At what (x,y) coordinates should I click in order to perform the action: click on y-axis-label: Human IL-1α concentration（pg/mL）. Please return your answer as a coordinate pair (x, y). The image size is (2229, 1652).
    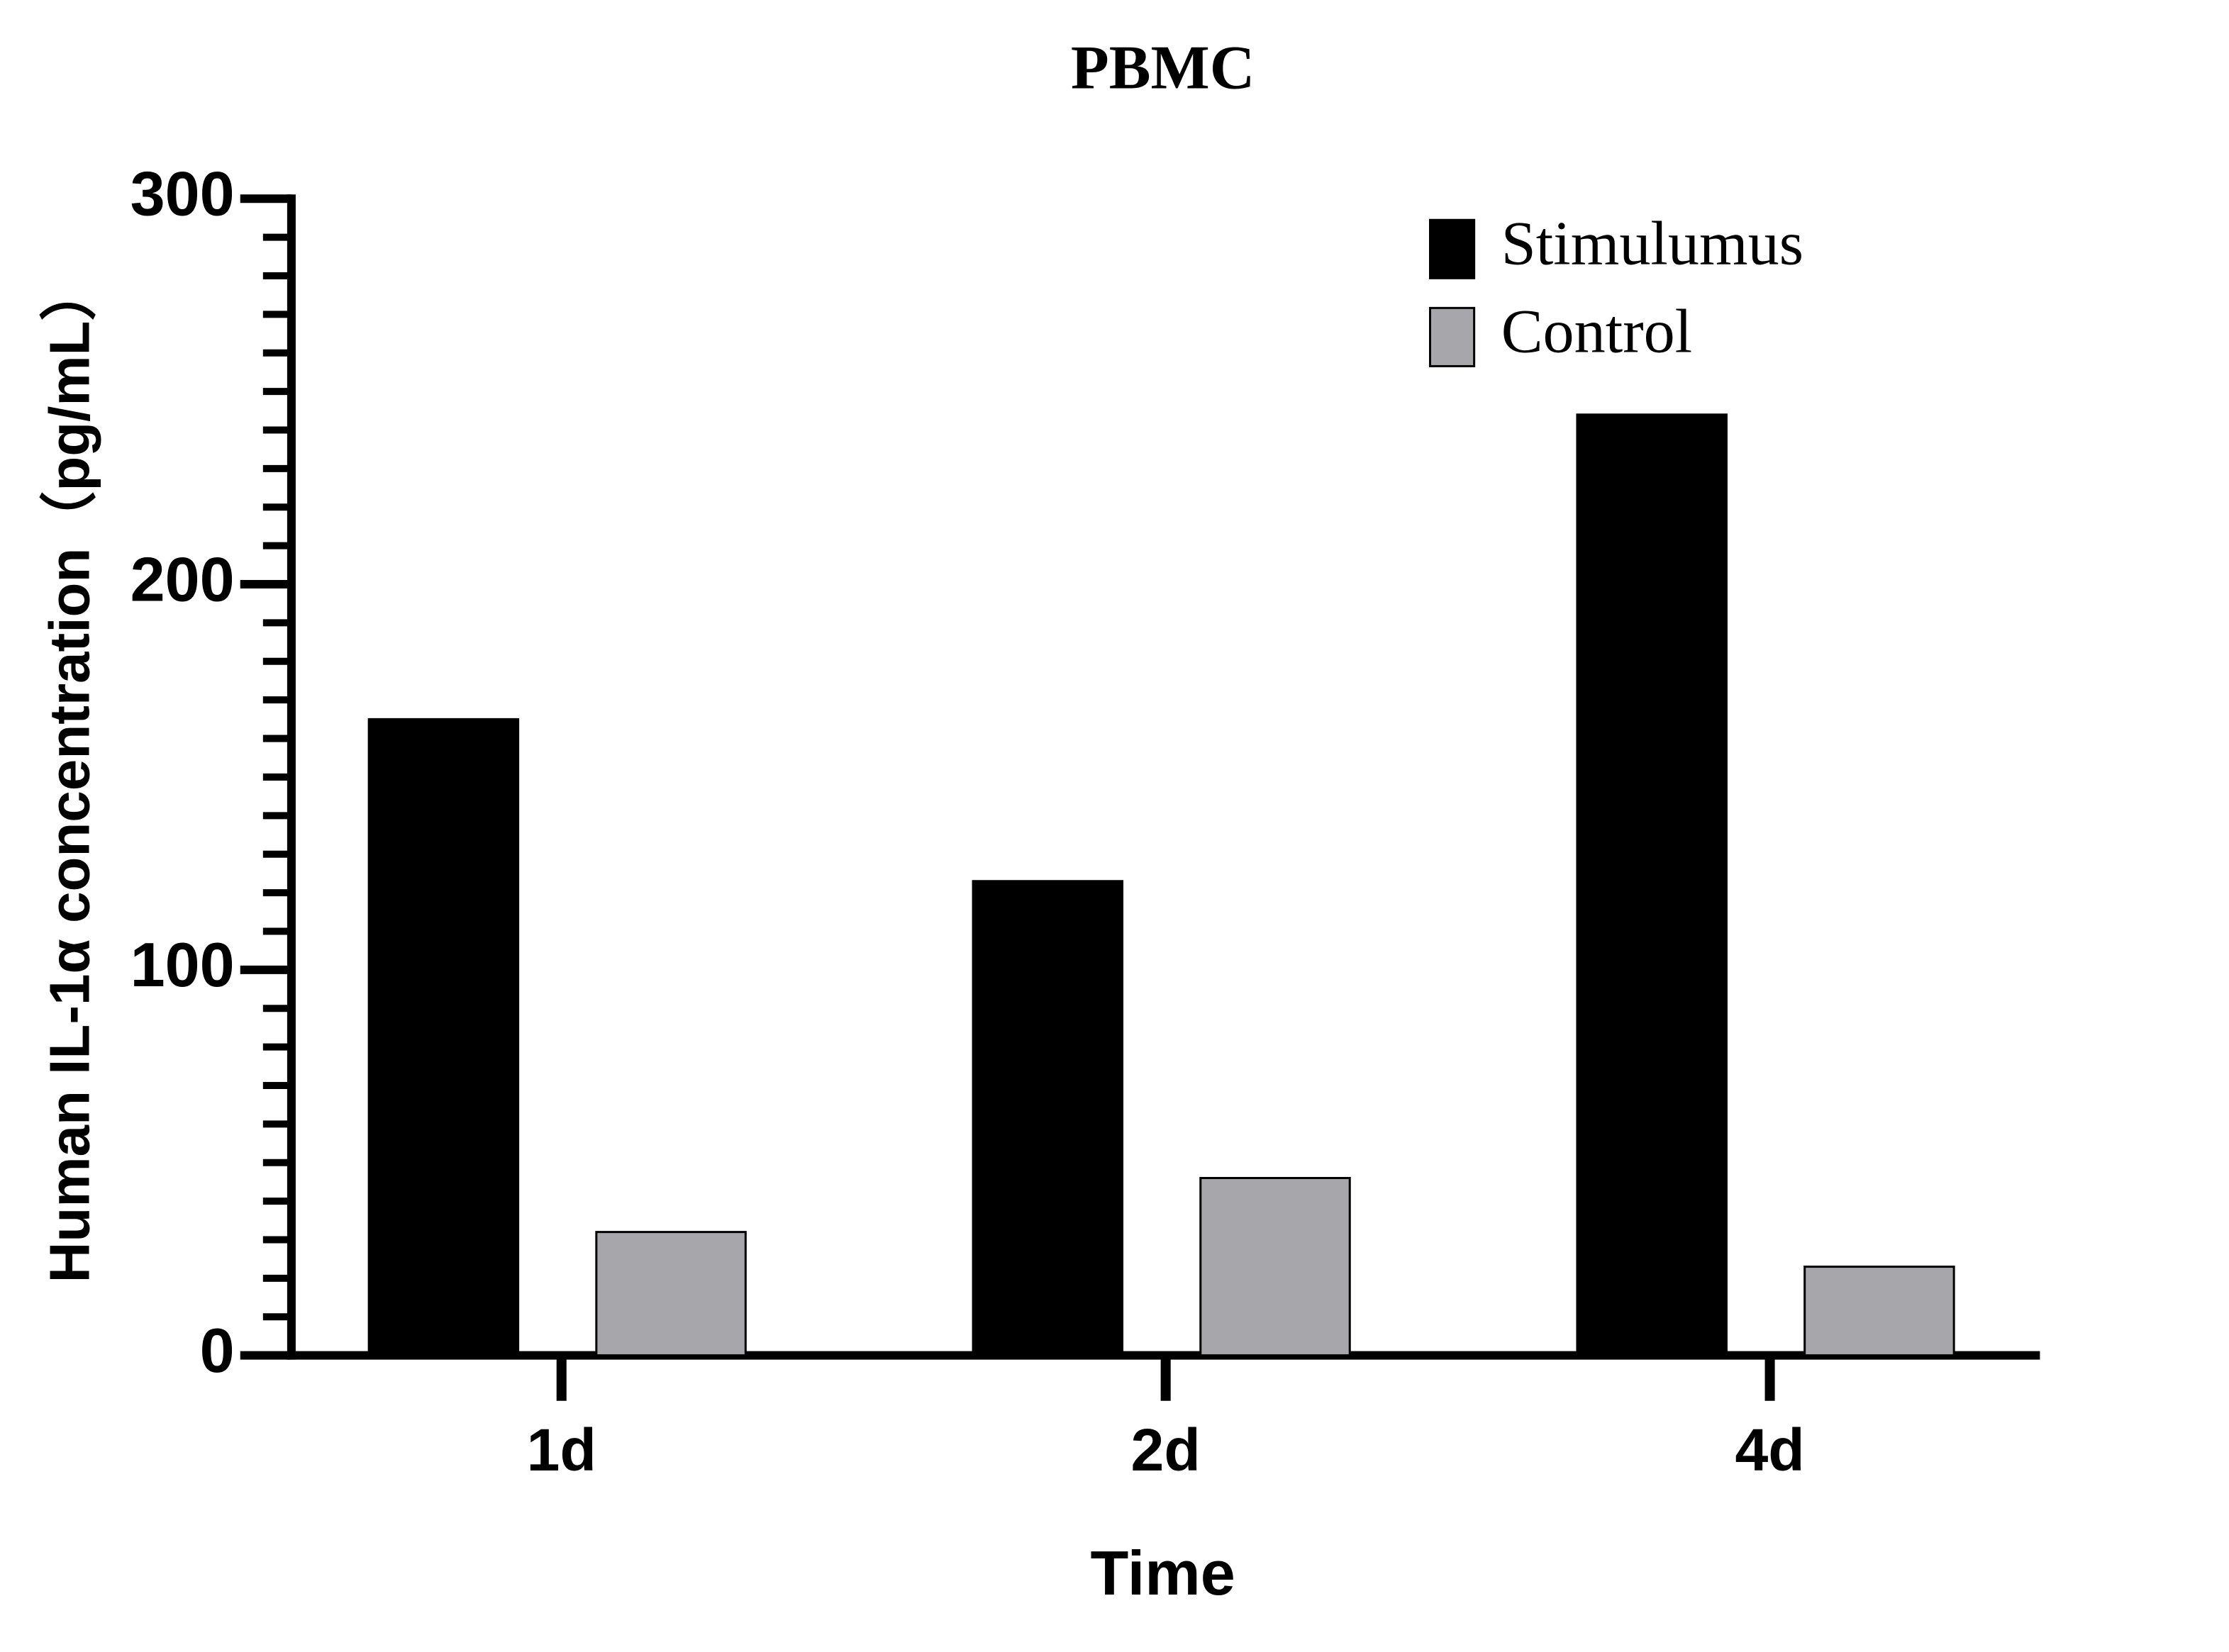
    Looking at the image, I should click on (69, 774).